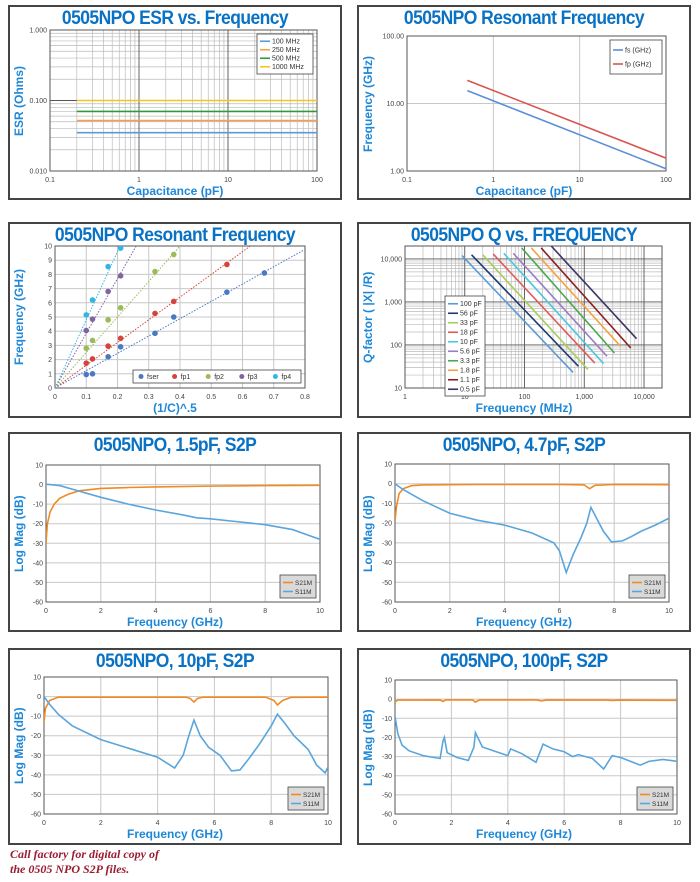 The width and height of the screenshot is (700, 882). I want to click on series-line-56 pF, so click(525, 310).